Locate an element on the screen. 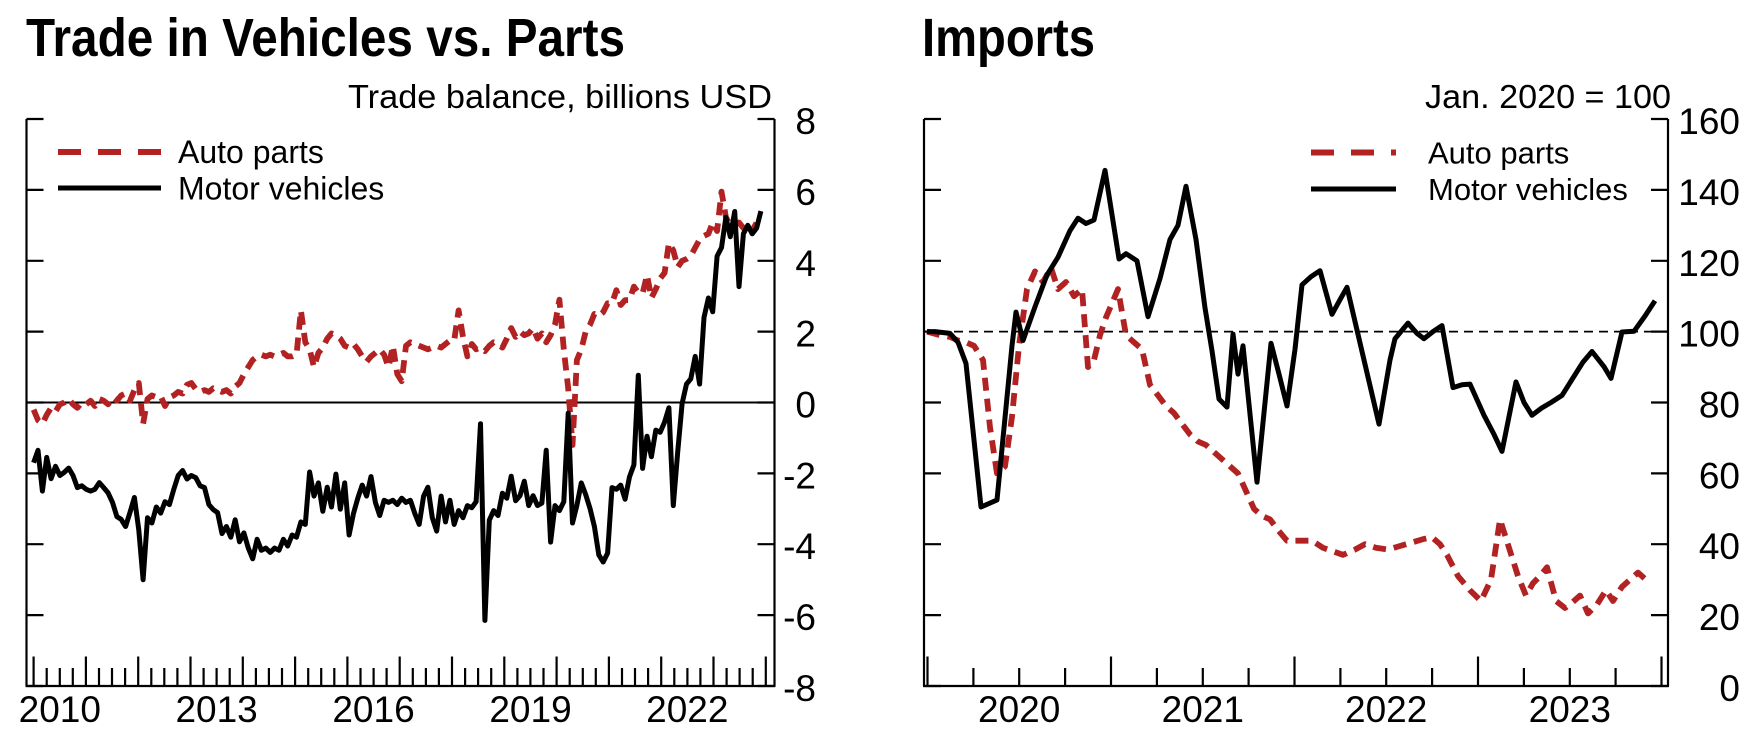 The height and width of the screenshot is (742, 1760). svg-text: -8 is located at coordinates (799, 688).